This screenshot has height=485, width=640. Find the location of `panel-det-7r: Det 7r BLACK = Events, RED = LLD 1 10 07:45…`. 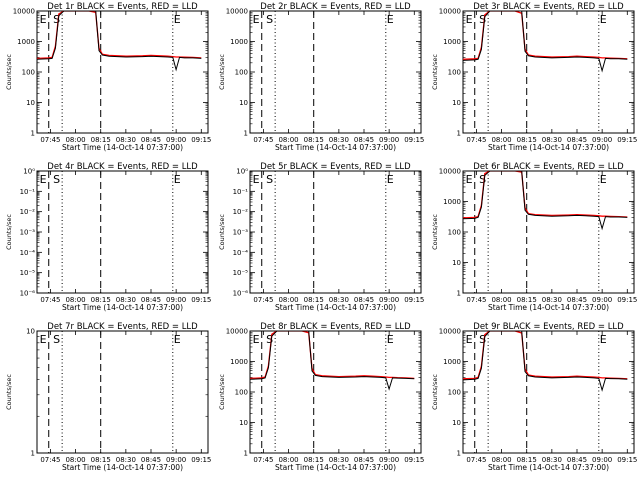

panel-det-7r: Det 7r BLACK = Events, RED = LLD 1 10 07:45… is located at coordinates (108, 397).